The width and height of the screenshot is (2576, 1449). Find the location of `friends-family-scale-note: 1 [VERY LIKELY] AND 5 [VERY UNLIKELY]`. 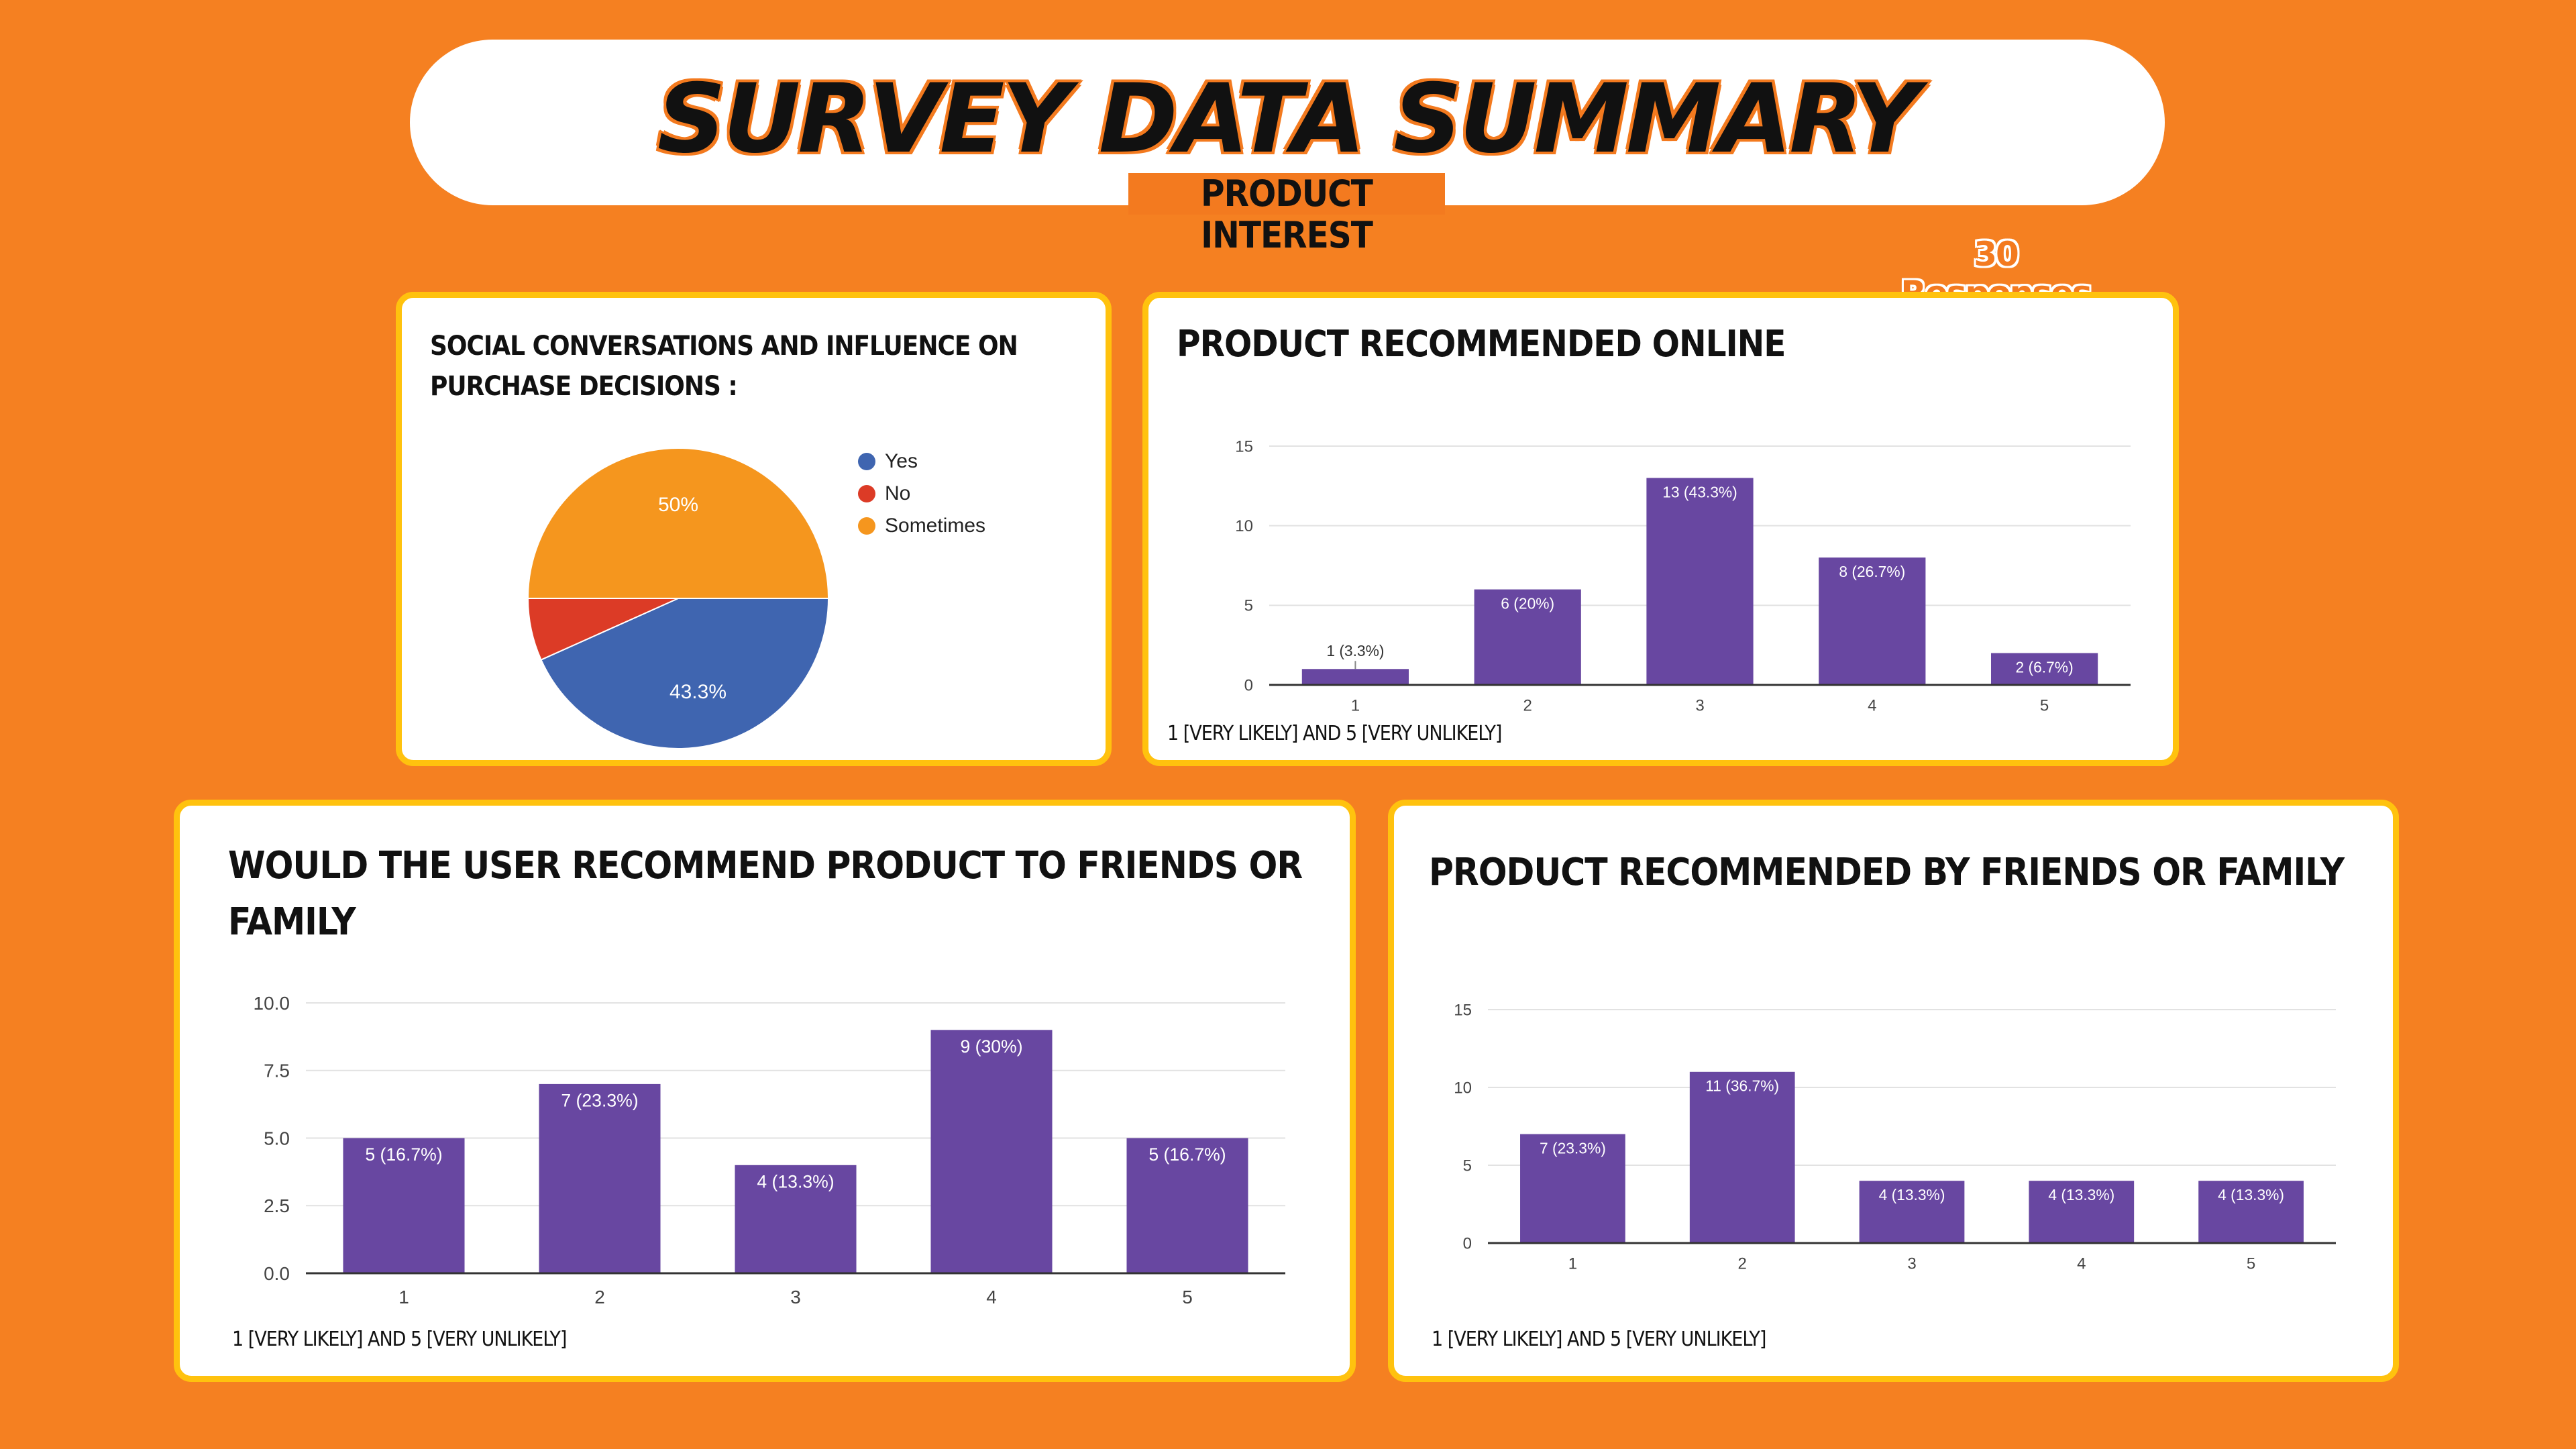

friends-family-scale-note: 1 [VERY LIKELY] AND 5 [VERY UNLIKELY] is located at coordinates (1599, 1339).